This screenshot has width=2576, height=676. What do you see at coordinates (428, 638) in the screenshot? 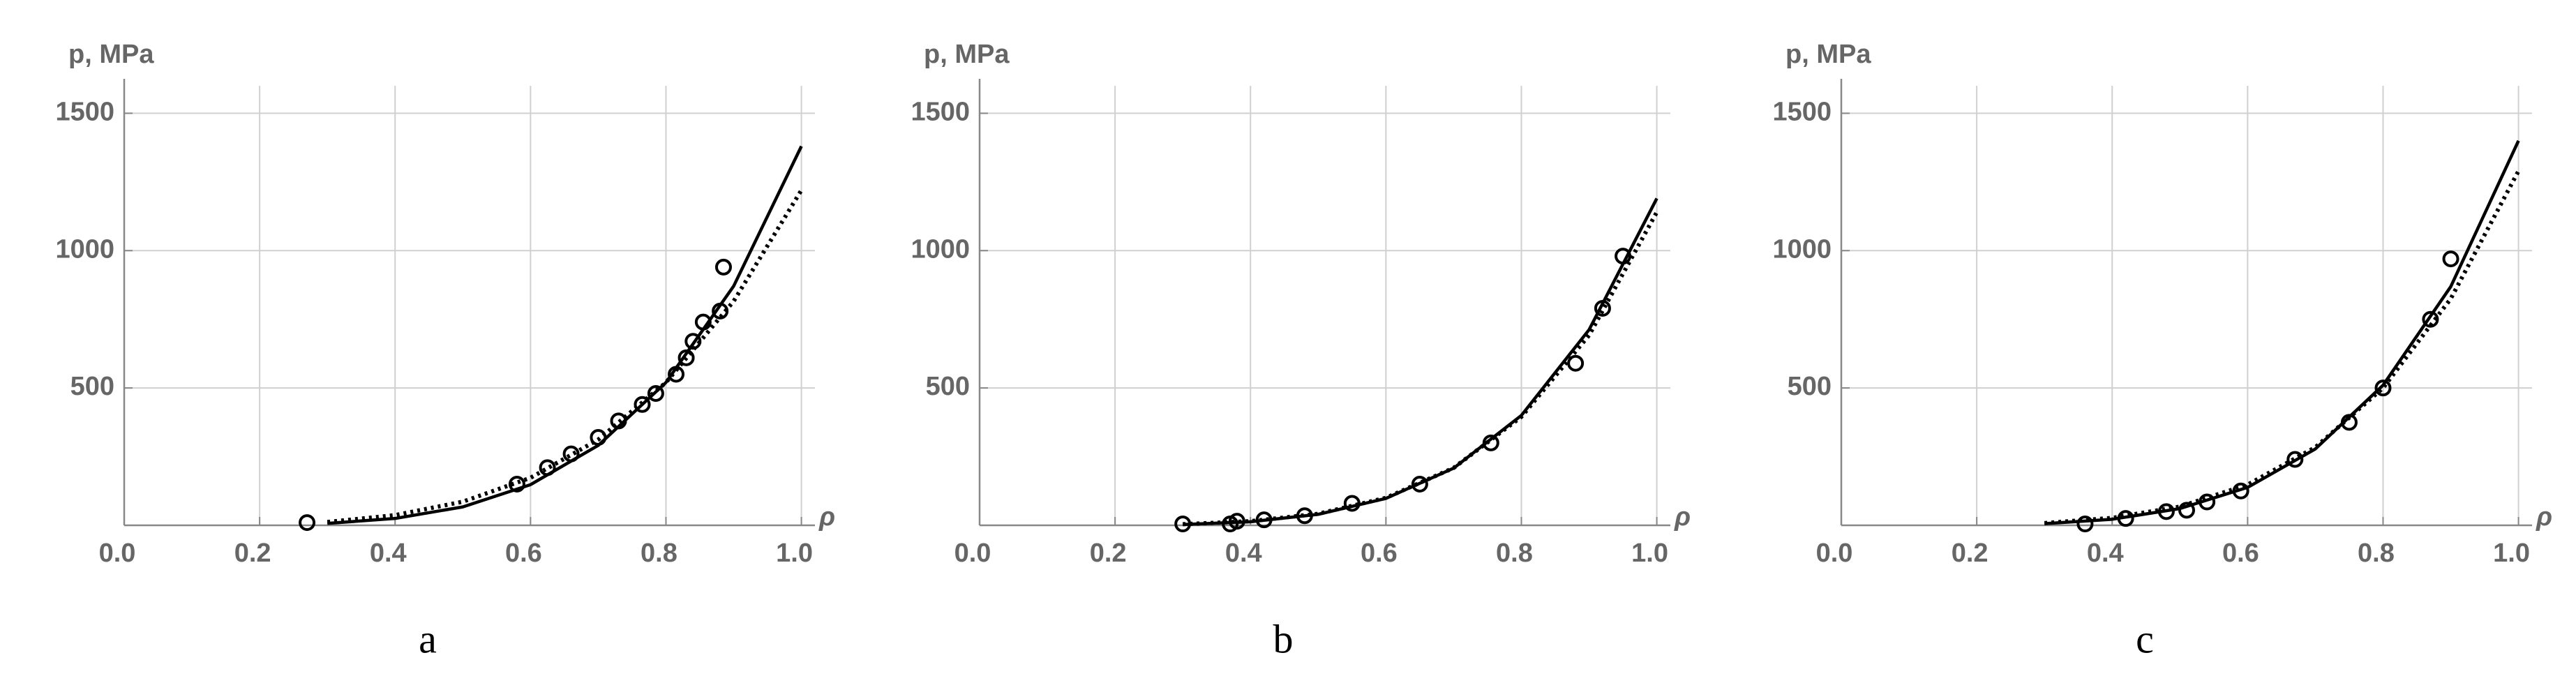
I see `caption: a` at bounding box center [428, 638].